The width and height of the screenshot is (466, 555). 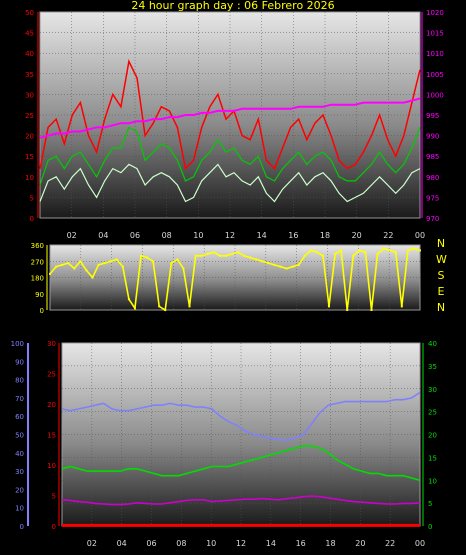 I want to click on chart3-right-tick: 10, so click(x=432, y=481).